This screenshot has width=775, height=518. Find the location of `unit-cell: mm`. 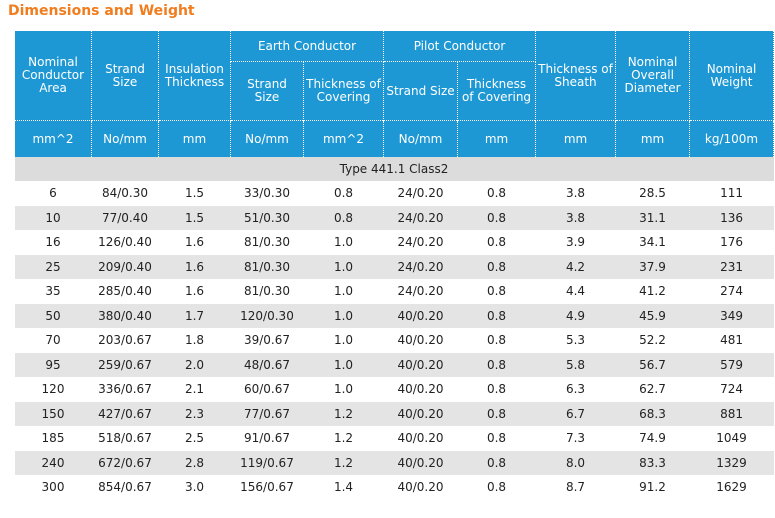

unit-cell: mm is located at coordinates (496, 138).